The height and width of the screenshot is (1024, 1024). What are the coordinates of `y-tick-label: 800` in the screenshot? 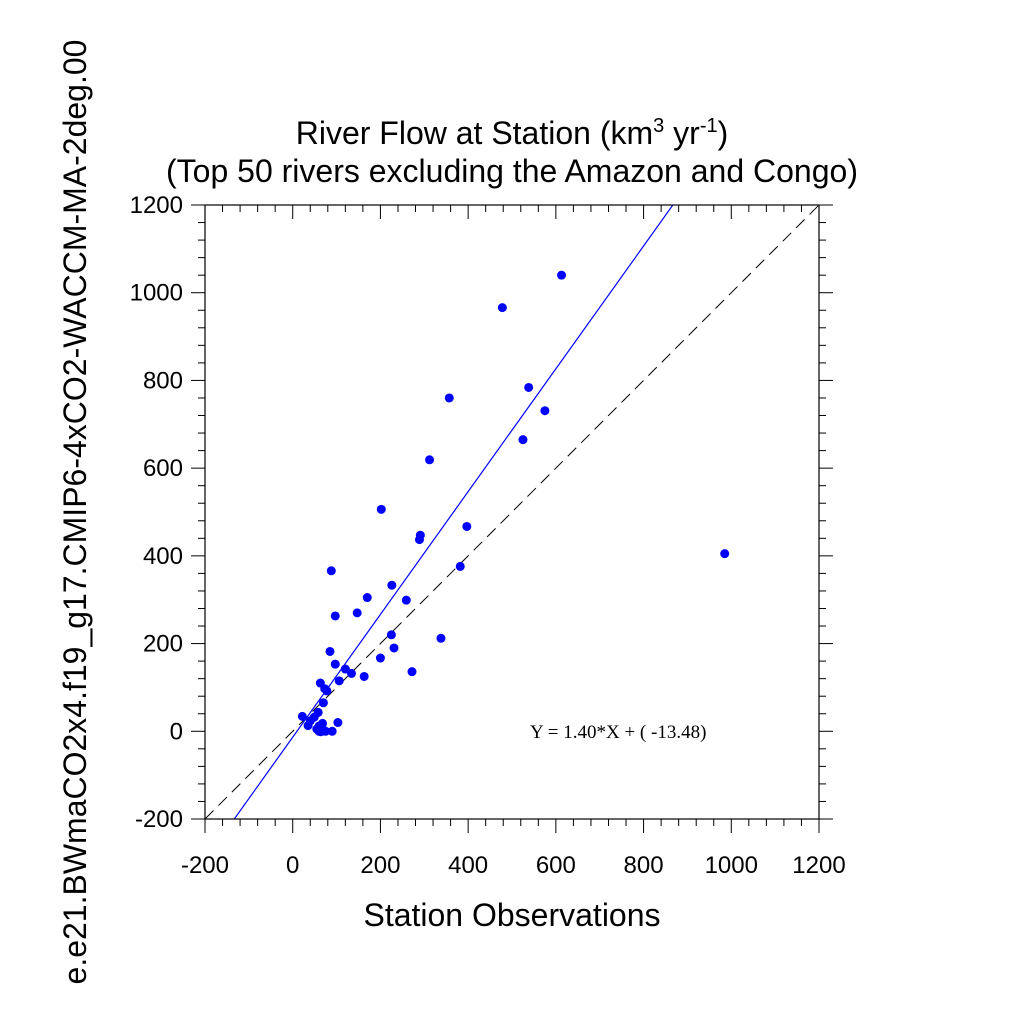 It's located at (163, 380).